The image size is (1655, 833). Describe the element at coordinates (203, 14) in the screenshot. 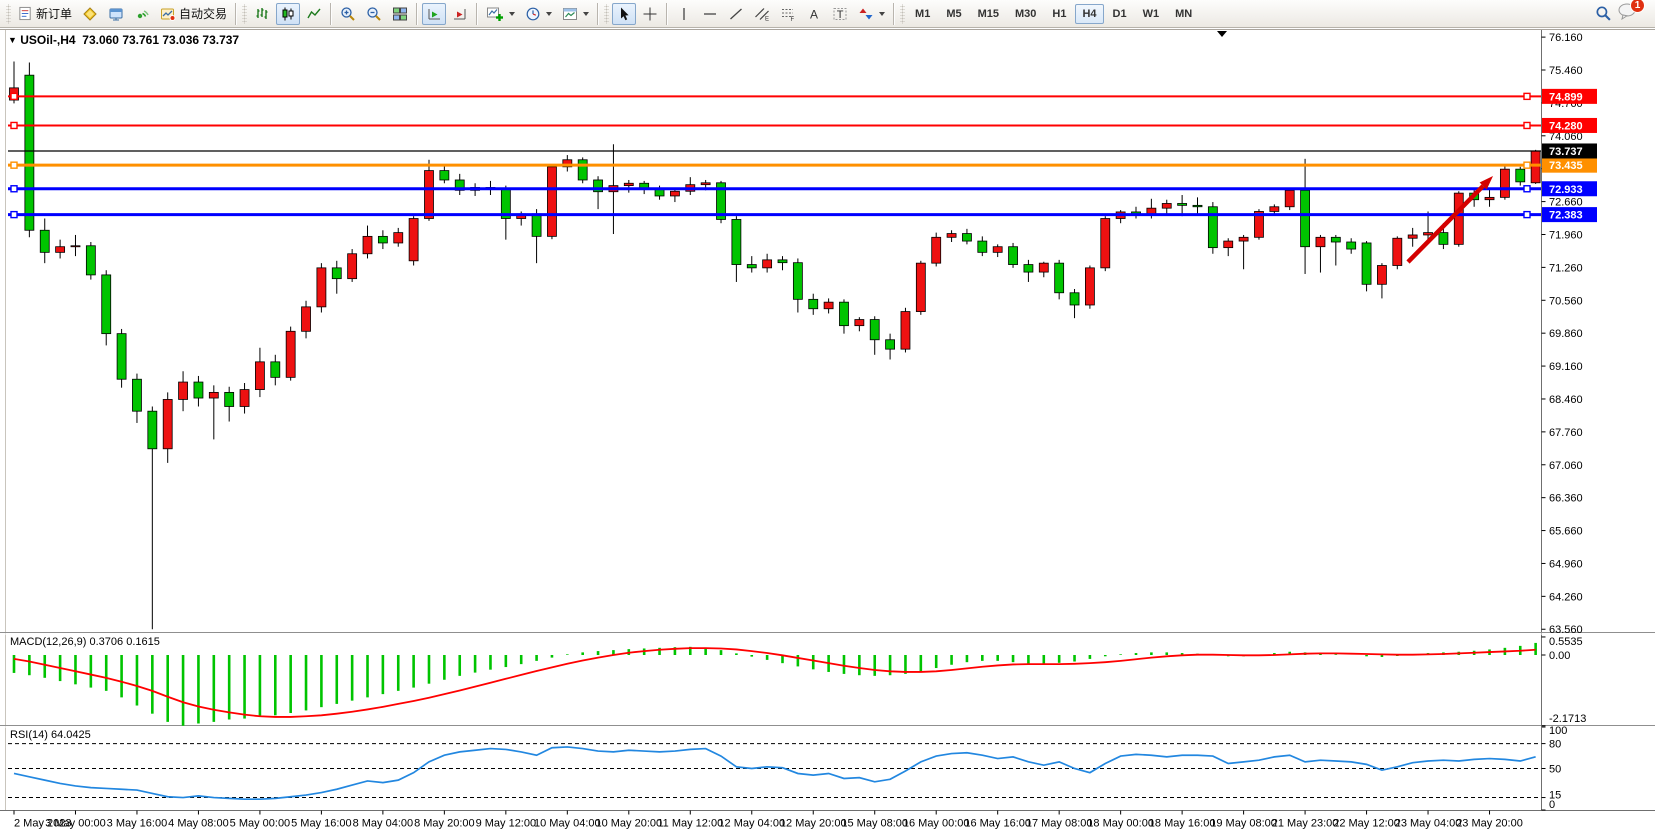

I see `autotrading-label: 自动交易` at that location.